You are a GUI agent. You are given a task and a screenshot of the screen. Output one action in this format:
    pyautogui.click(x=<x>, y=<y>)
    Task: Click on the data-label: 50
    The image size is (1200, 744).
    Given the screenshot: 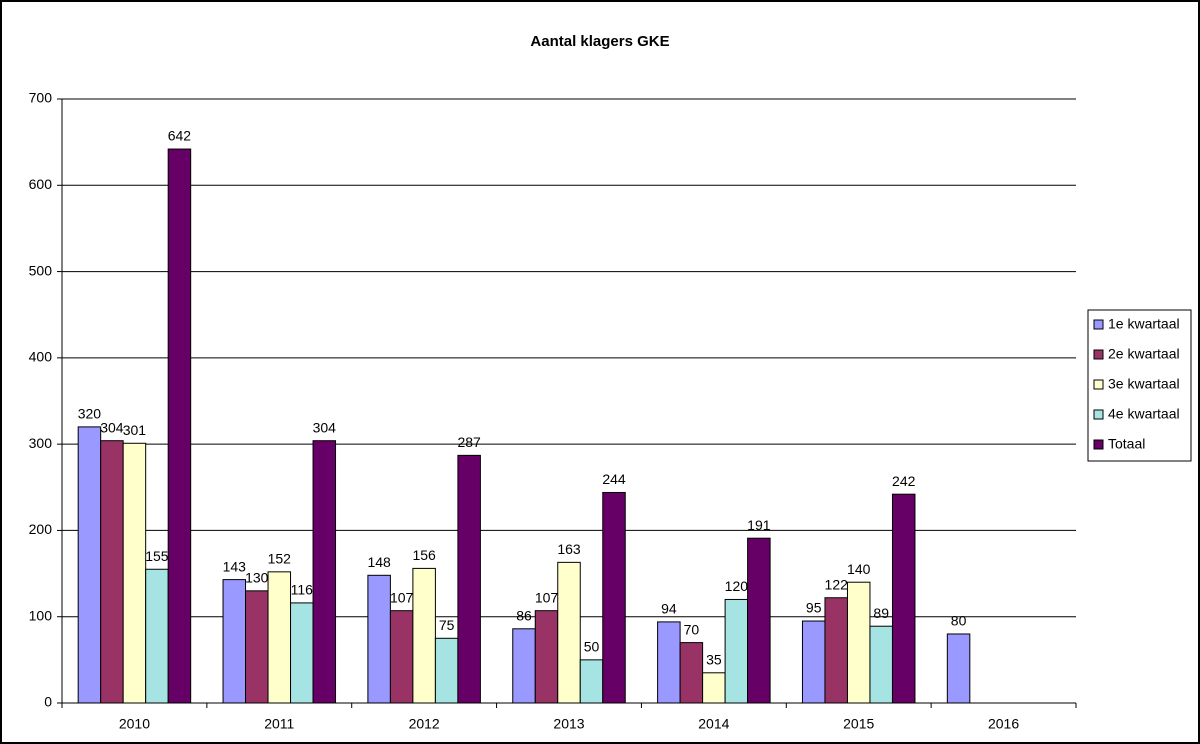 What is the action you would take?
    pyautogui.click(x=592, y=647)
    